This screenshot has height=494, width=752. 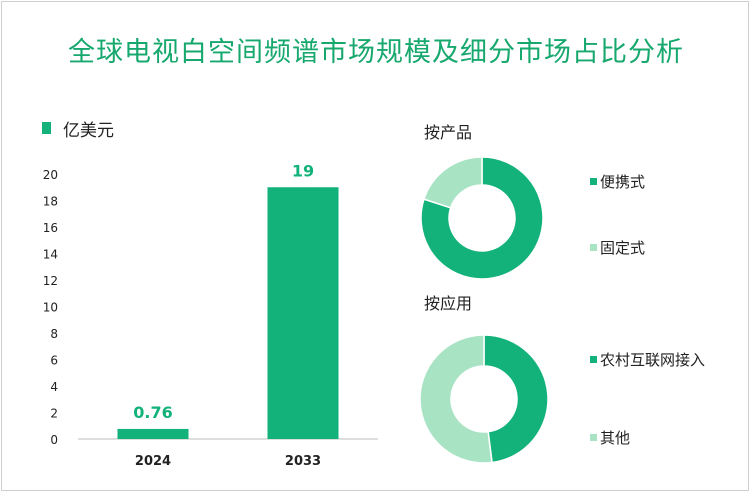 I want to click on y-tick-label: 8, so click(x=54, y=334).